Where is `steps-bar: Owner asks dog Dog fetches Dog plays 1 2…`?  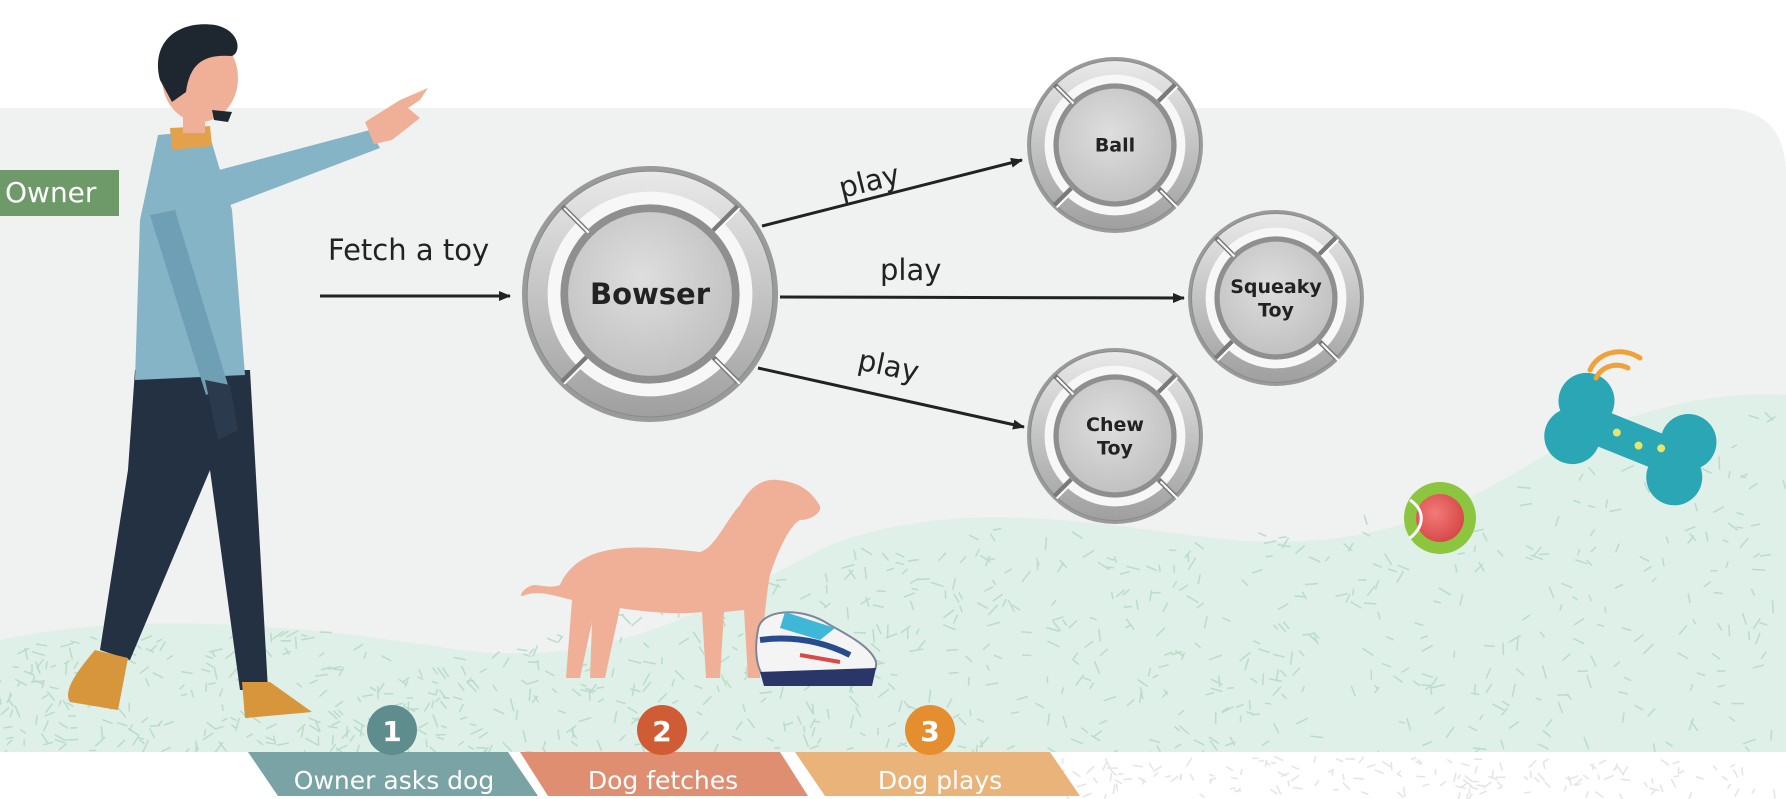 steps-bar: Owner asks dog Dog fetches Dog plays 1 2… is located at coordinates (893, 752).